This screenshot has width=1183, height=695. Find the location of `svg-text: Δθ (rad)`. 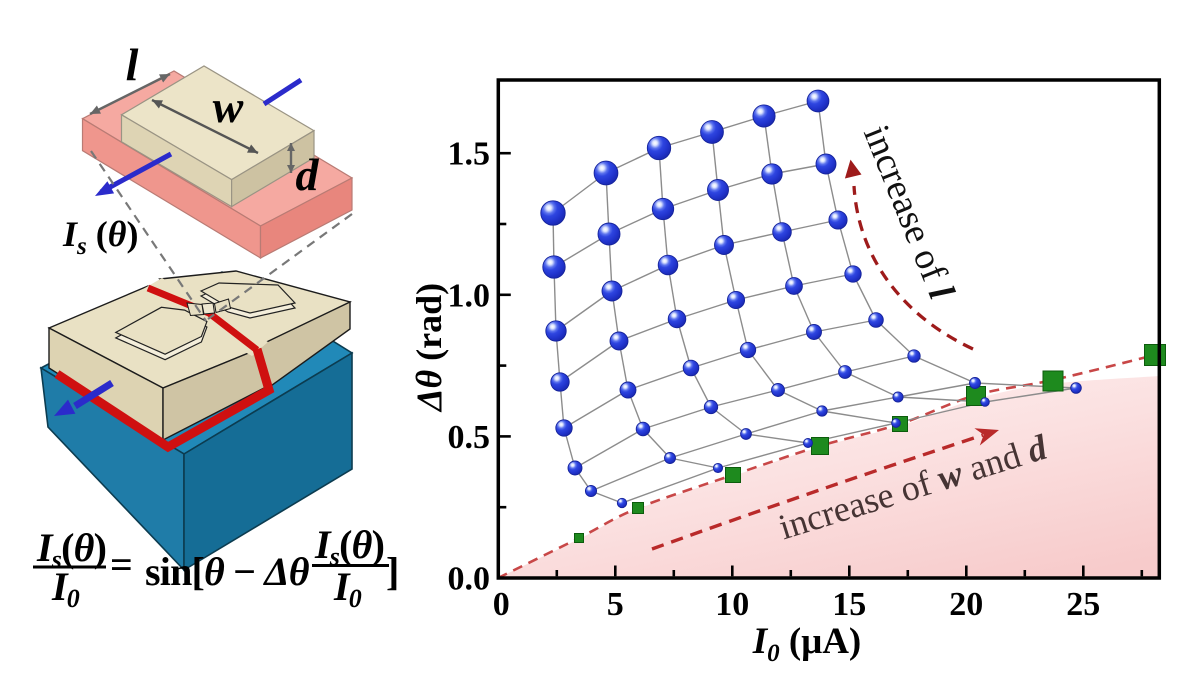

svg-text: Δθ (rad) is located at coordinates (429, 348).